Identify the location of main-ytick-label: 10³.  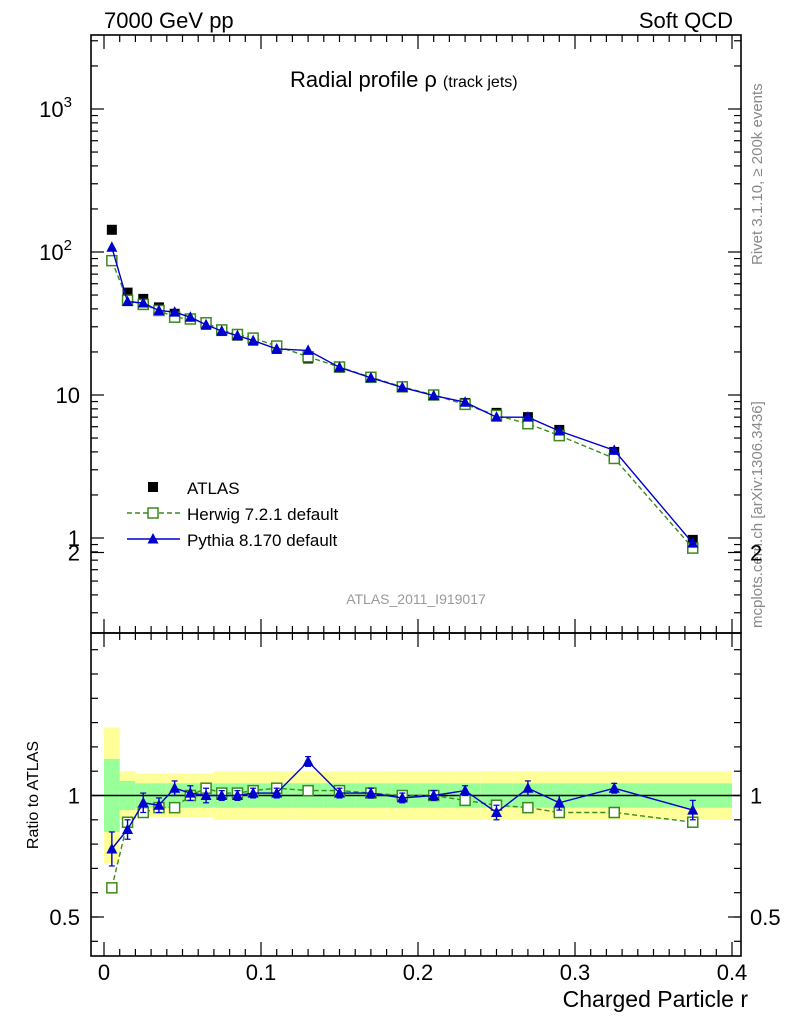
(55, 108).